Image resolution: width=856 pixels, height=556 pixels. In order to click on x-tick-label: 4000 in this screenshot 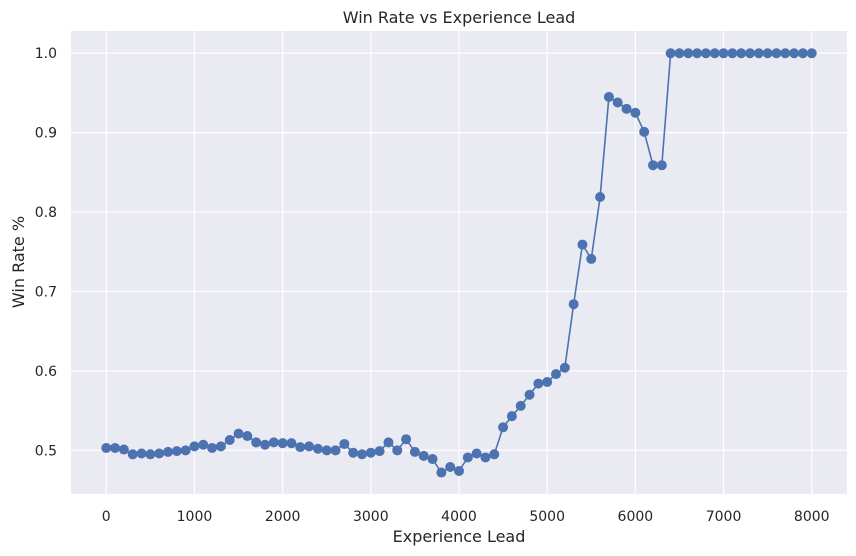, I will do `click(459, 517)`.